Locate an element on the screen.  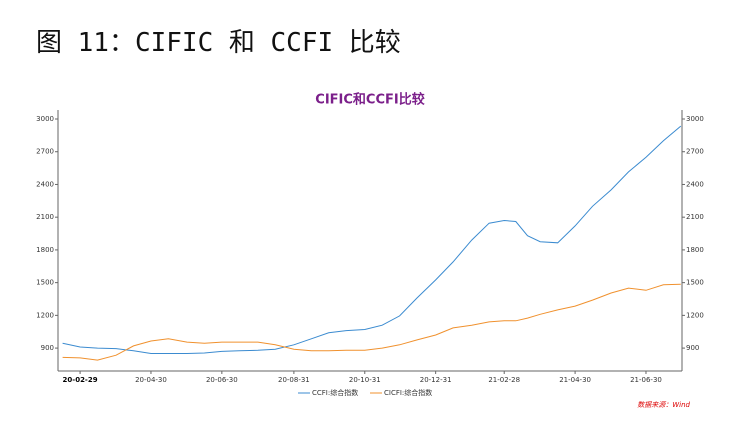
y-tick-label: 1200 is located at coordinates (45, 315).